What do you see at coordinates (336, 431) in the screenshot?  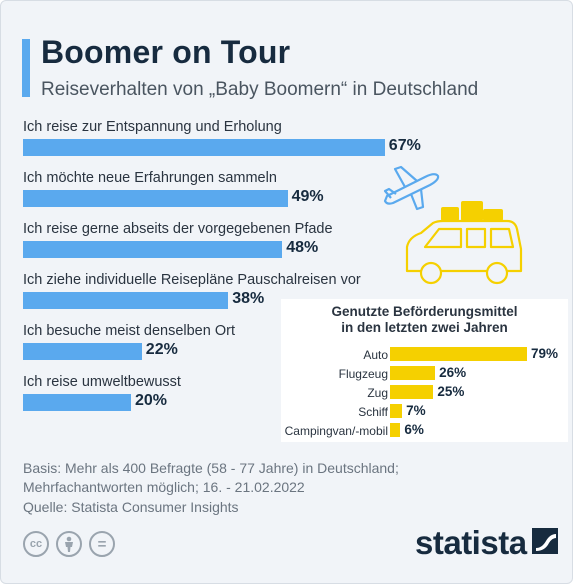 I see `inset-bar-label: Campingvan/-mobil` at bounding box center [336, 431].